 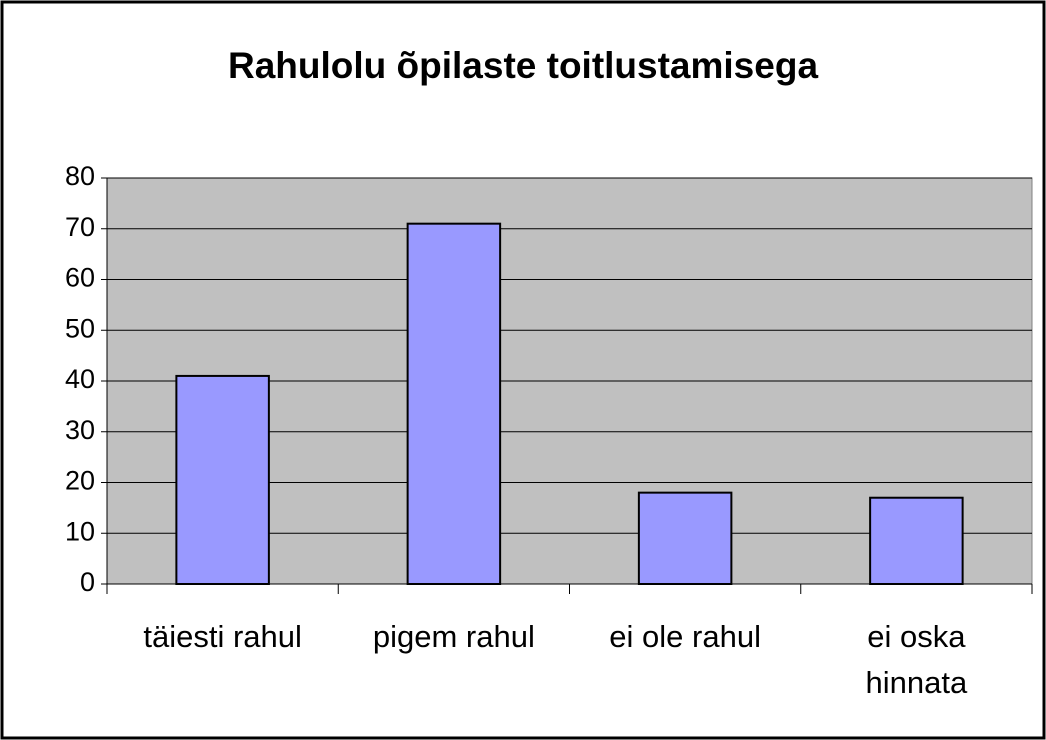 What do you see at coordinates (916, 659) in the screenshot?
I see `x-tick-label: ei oska hinnata` at bounding box center [916, 659].